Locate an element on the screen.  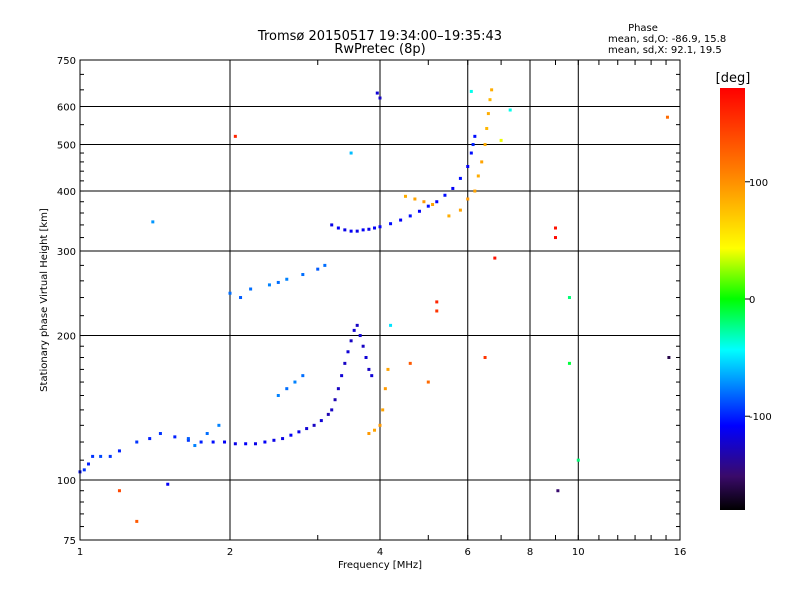
x-tick-label: 4 is located at coordinates (380, 552).